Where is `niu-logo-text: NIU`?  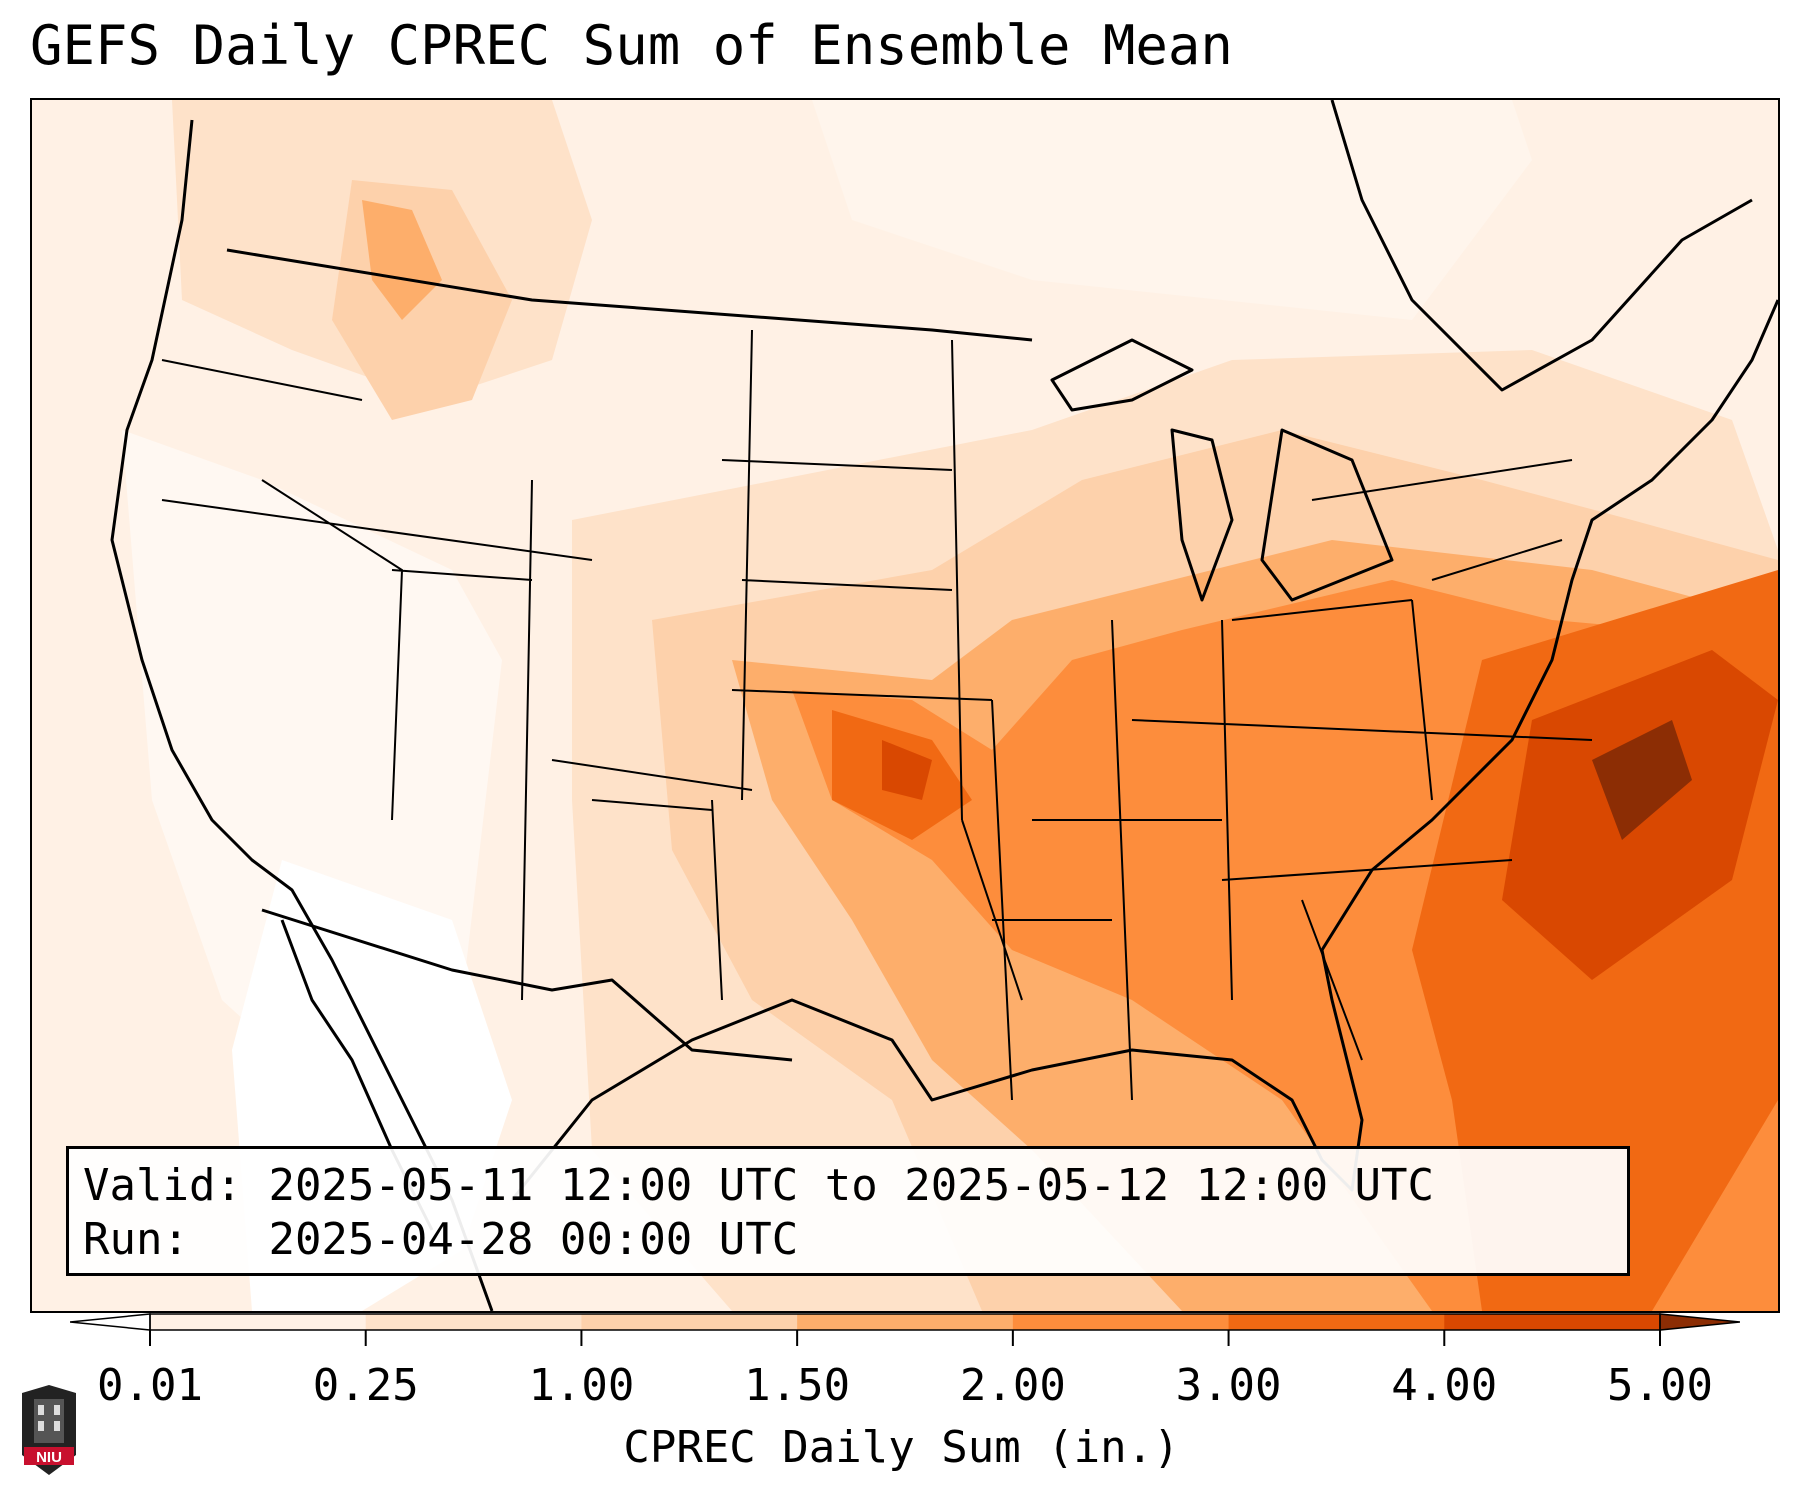 niu-logo-text: NIU is located at coordinates (49, 1457).